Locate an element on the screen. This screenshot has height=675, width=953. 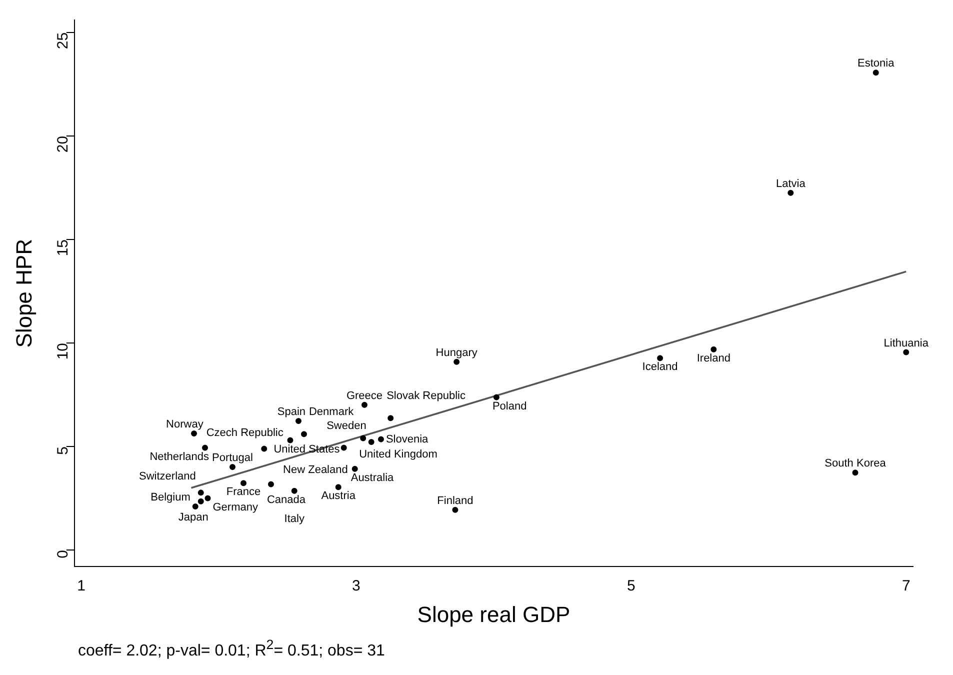
annotation: Netherlands is located at coordinates (180, 456).